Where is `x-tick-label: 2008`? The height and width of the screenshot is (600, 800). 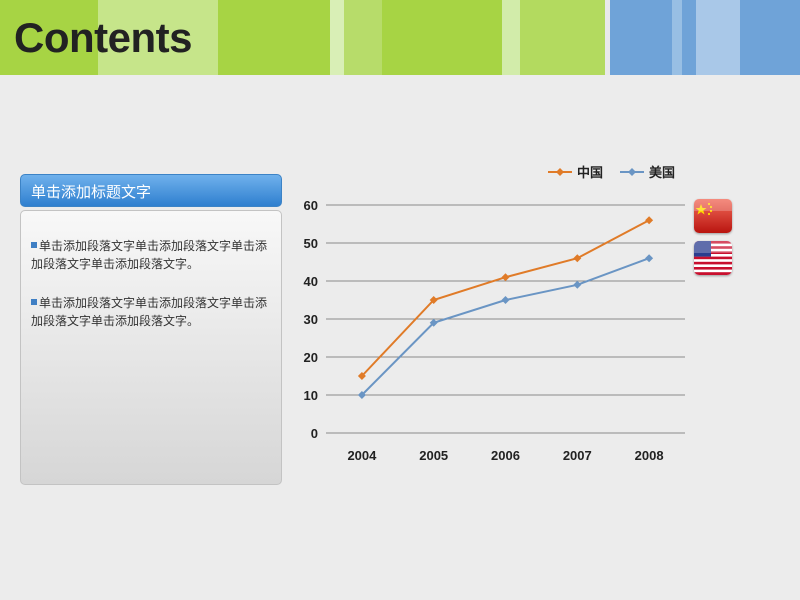
x-tick-label: 2008 is located at coordinates (649, 455).